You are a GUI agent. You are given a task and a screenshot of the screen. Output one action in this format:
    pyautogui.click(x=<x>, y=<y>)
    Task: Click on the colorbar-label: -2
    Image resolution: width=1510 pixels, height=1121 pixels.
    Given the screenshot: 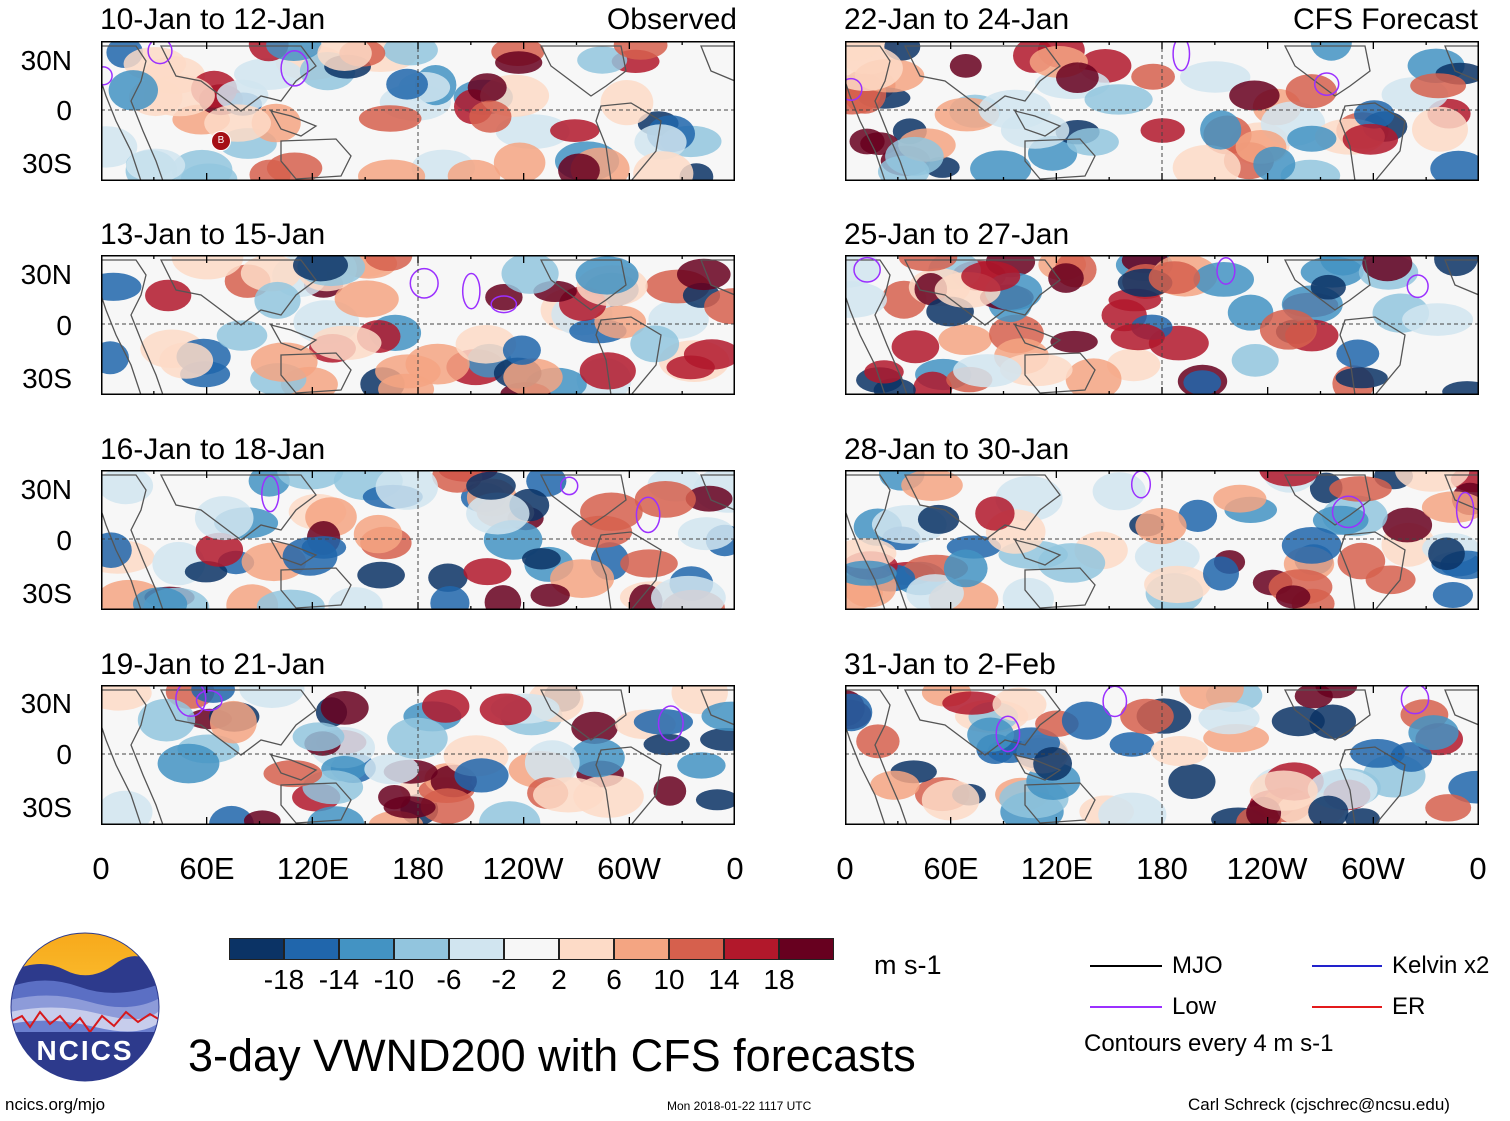 What is the action you would take?
    pyautogui.click(x=504, y=979)
    